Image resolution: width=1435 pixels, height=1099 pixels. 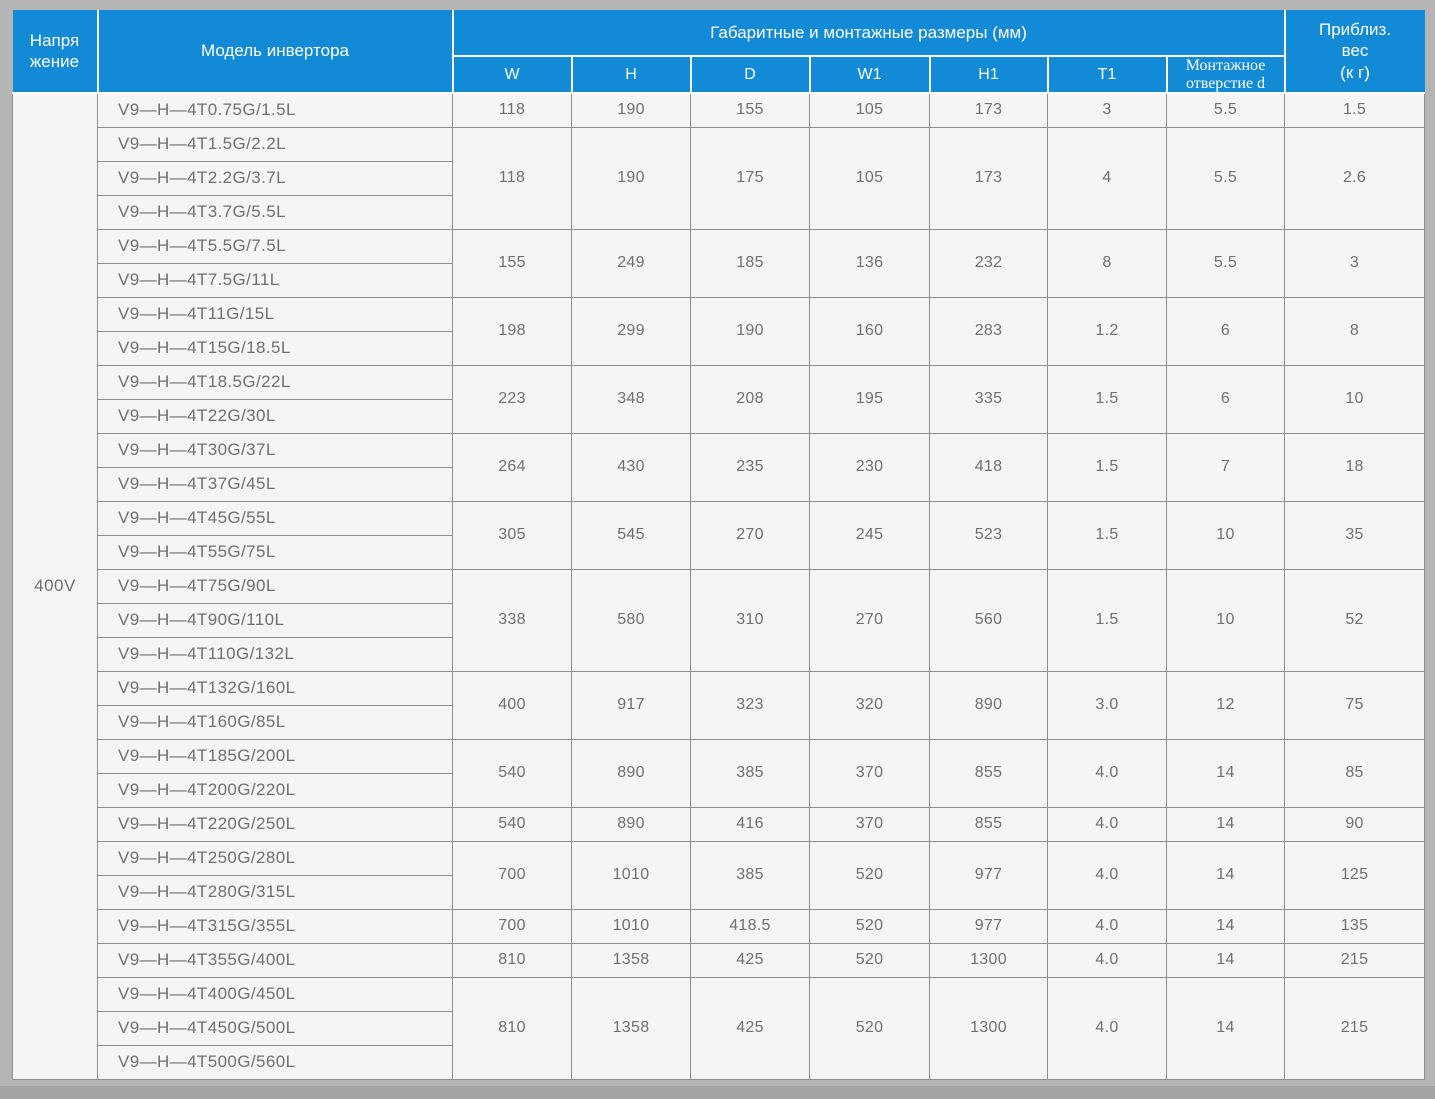 I want to click on dim-cell-h: 249, so click(x=631, y=263).